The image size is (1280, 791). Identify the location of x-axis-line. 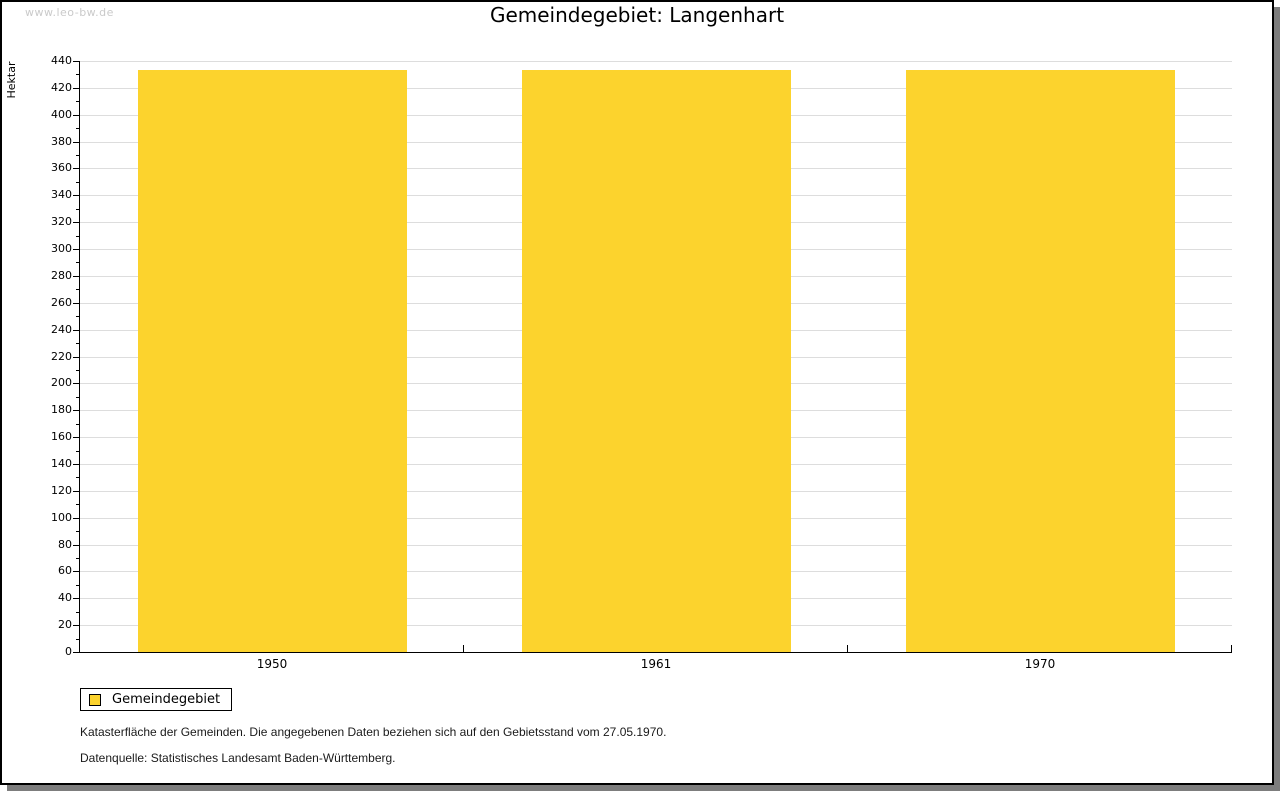
(655, 652).